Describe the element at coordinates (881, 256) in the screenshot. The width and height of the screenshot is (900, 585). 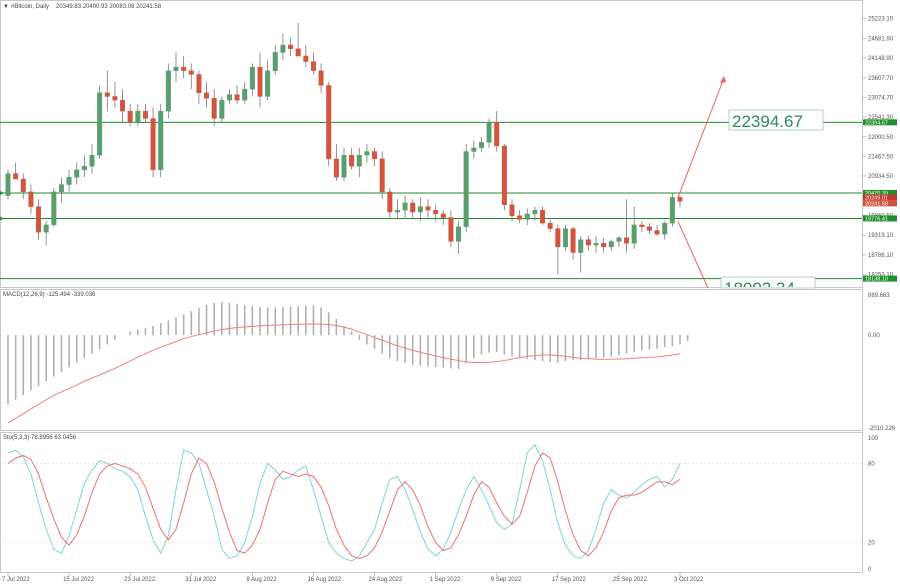
I see `price-y-tick-label: 18786.10` at that location.